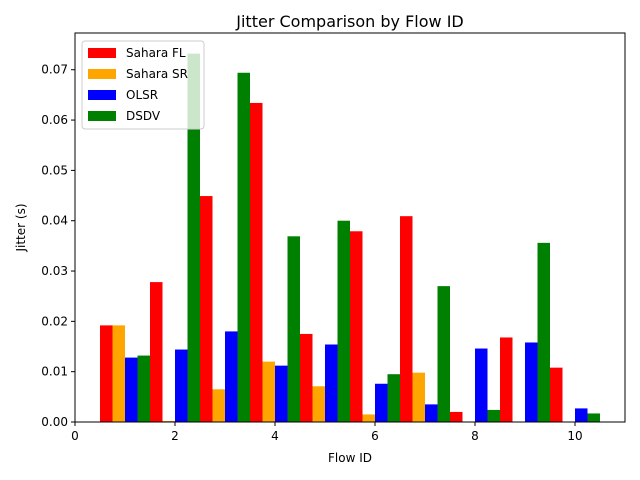 Image resolution: width=640 pixels, height=480 pixels. Describe the element at coordinates (54, 372) in the screenshot. I see `y-tick-label: 0.01` at that location.